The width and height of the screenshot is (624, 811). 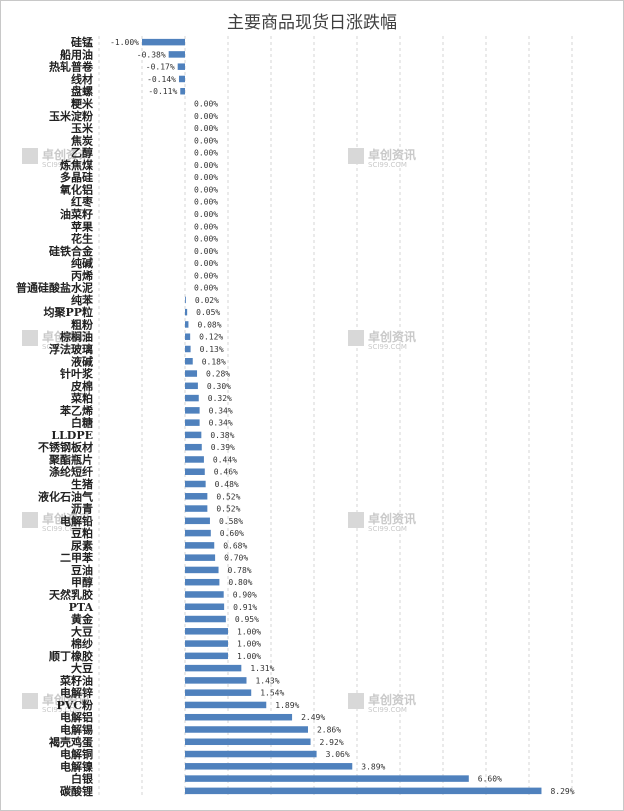 What do you see at coordinates (81, 607) in the screenshot?
I see `category-label: PTA` at bounding box center [81, 607].